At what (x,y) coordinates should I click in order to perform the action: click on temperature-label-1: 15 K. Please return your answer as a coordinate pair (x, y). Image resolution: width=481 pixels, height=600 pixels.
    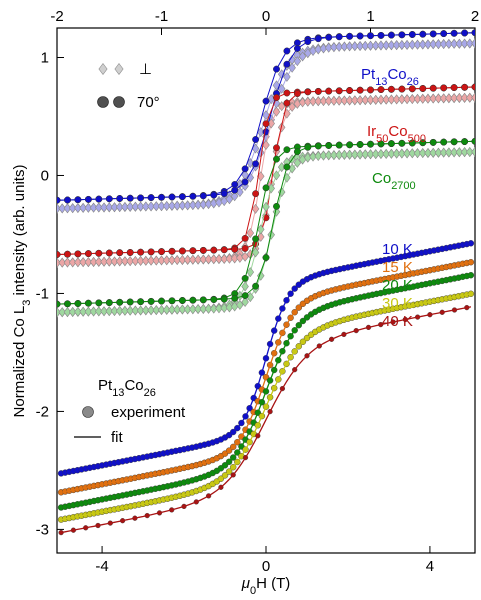
    Looking at the image, I should click on (397, 267).